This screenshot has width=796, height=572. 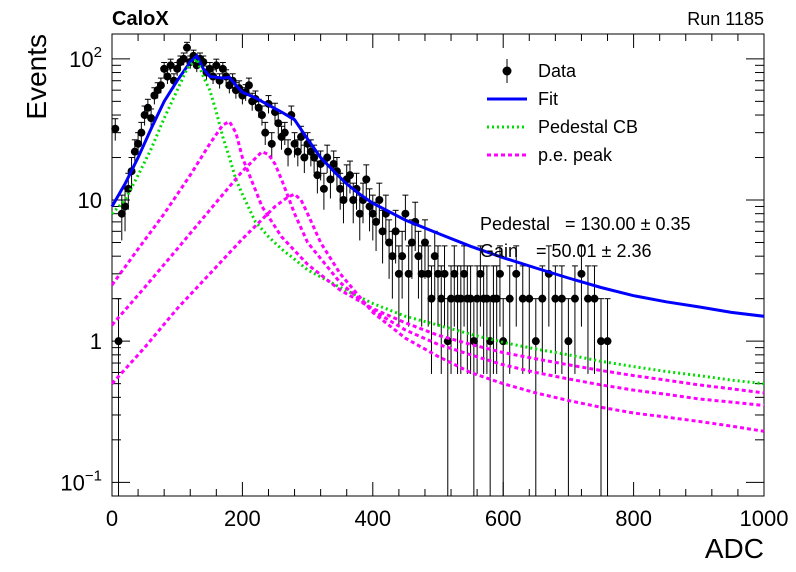 What do you see at coordinates (372, 518) in the screenshot?
I see `x-tick-label: 400` at bounding box center [372, 518].